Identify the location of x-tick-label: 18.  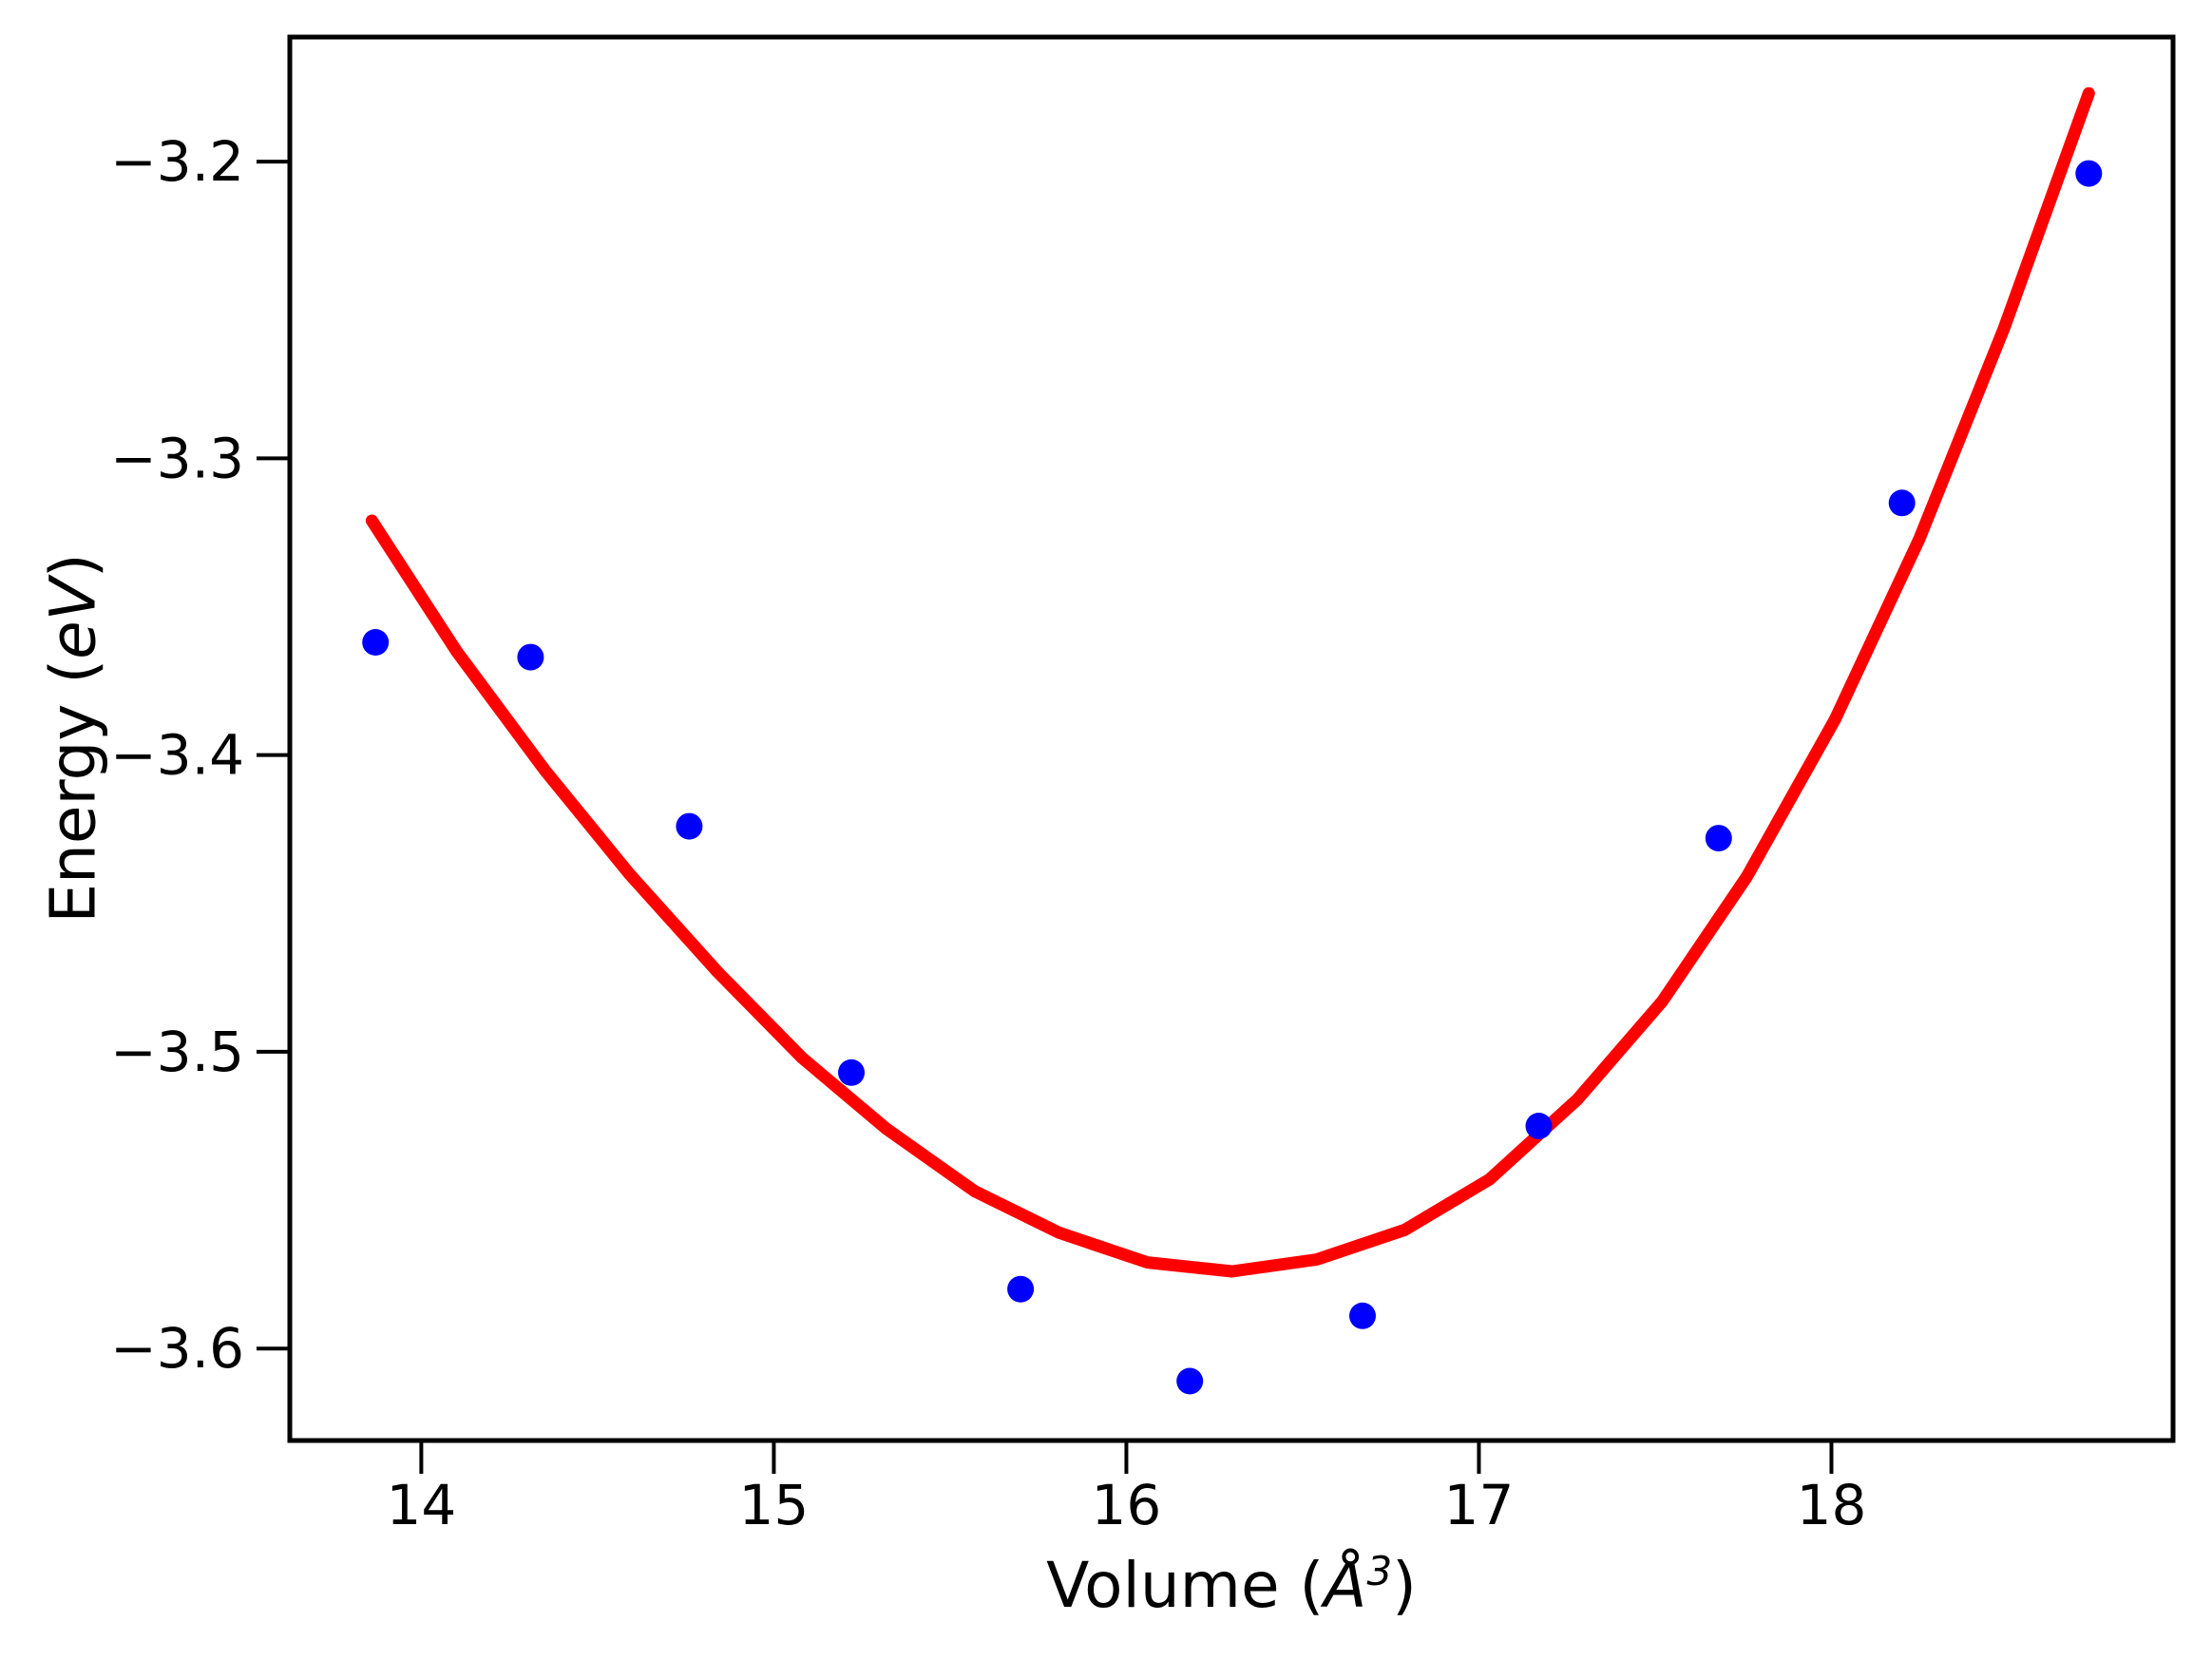
(1832, 1505).